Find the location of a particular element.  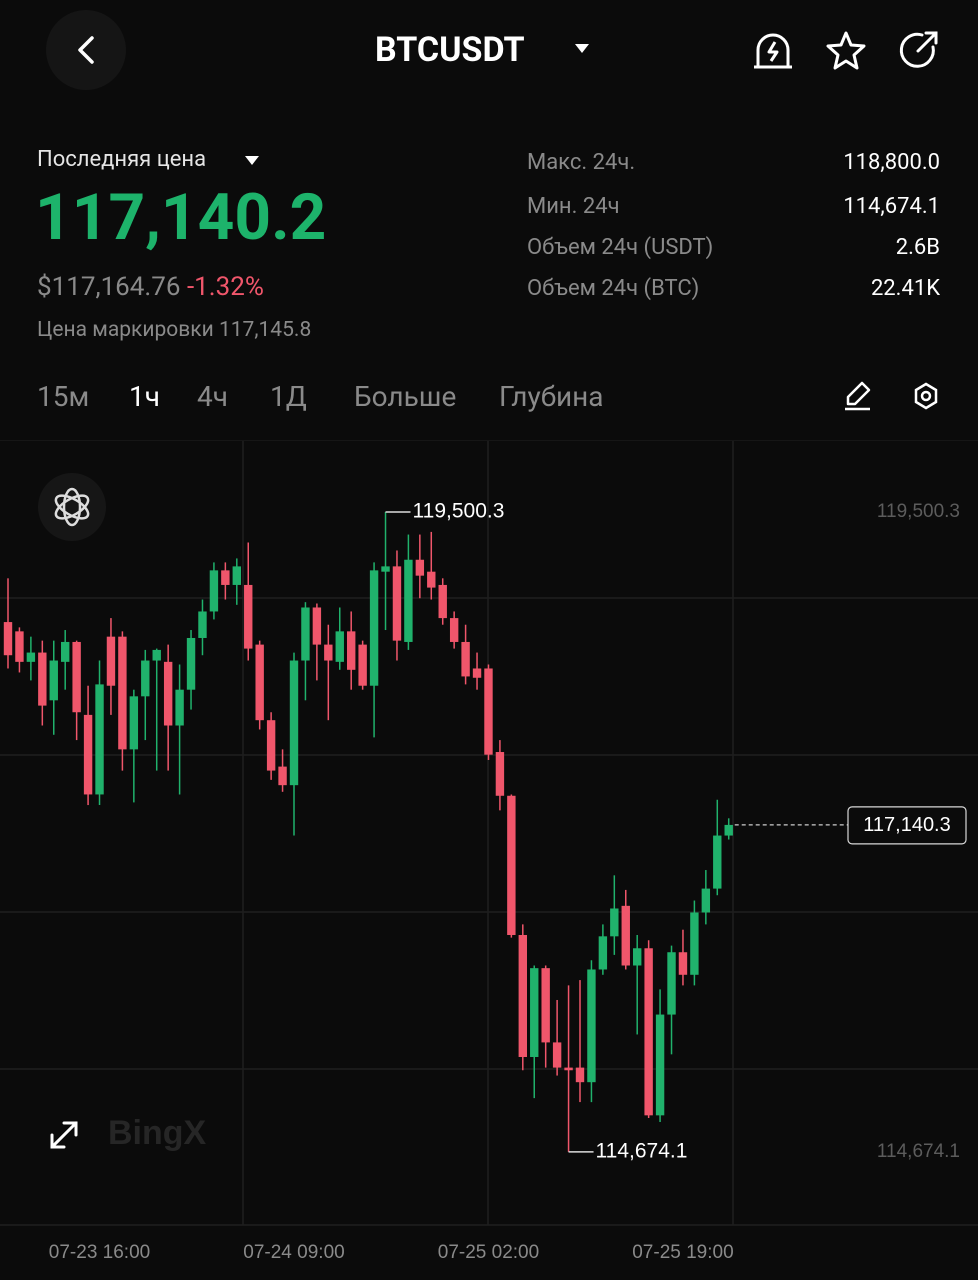

last-price: 117,140.2 is located at coordinates (181, 217).